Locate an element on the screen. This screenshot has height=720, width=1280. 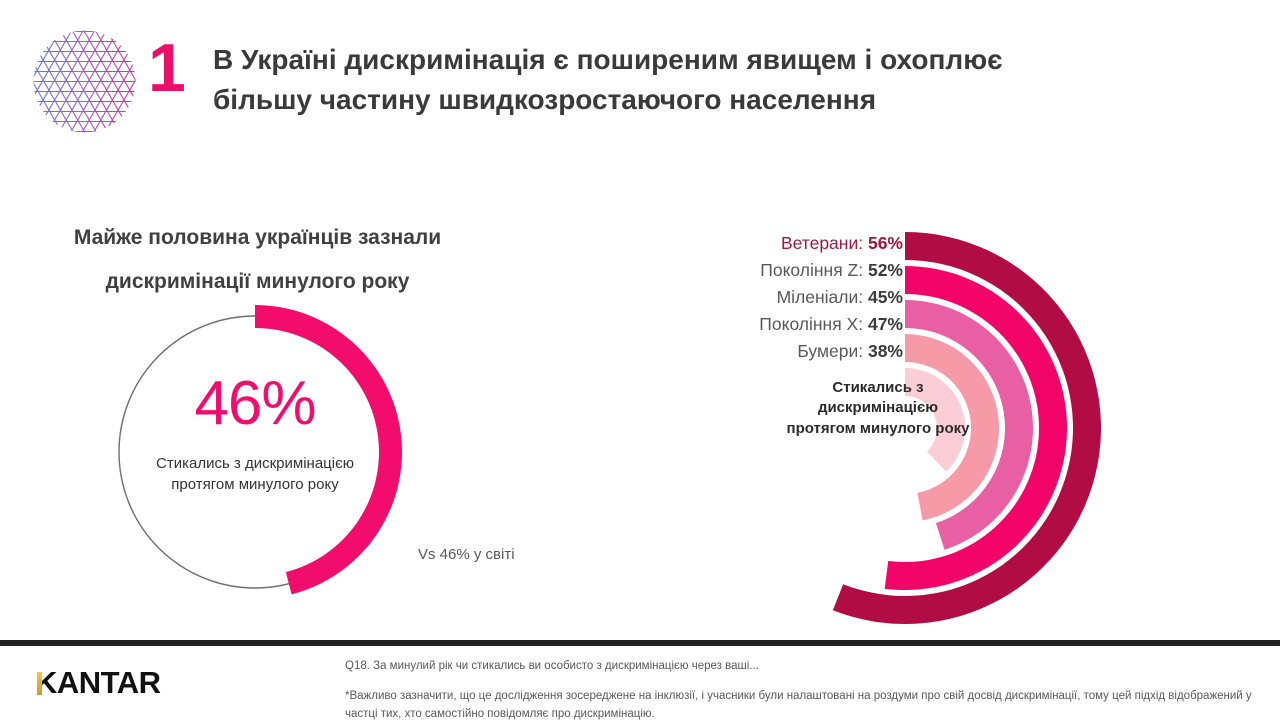
kantar-mesh-logo-icon is located at coordinates (84, 81).